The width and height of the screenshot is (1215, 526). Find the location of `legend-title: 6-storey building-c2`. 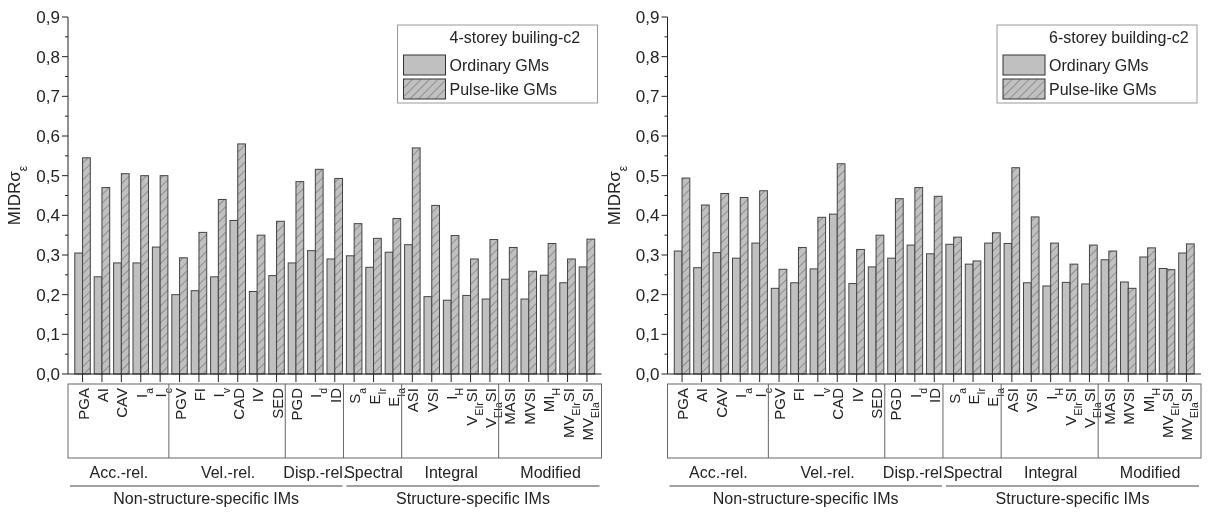

legend-title: 6-storey building-c2 is located at coordinates (1119, 37).